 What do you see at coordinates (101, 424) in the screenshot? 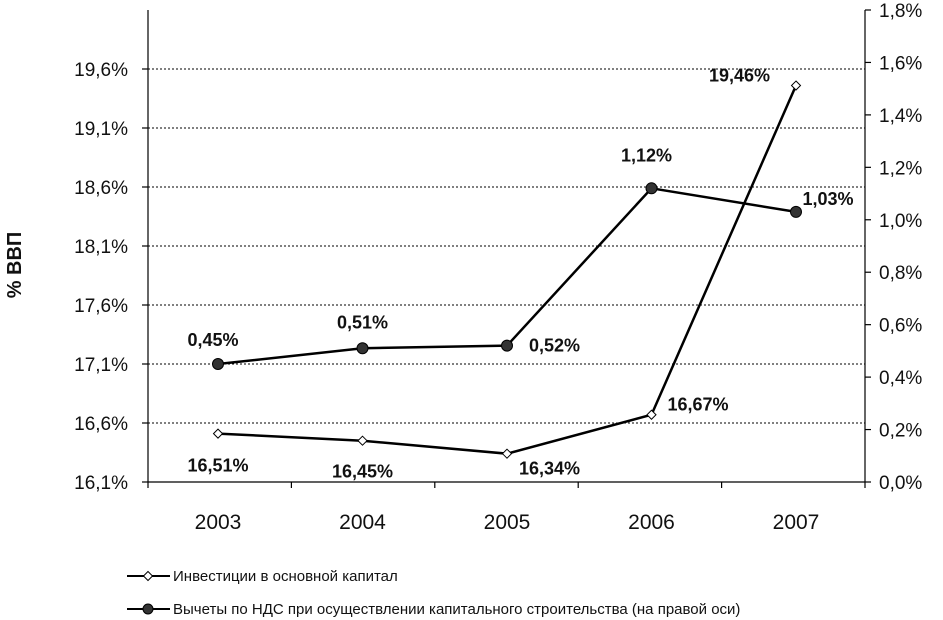
I see `left-tick-label: 16,6%` at bounding box center [101, 424].